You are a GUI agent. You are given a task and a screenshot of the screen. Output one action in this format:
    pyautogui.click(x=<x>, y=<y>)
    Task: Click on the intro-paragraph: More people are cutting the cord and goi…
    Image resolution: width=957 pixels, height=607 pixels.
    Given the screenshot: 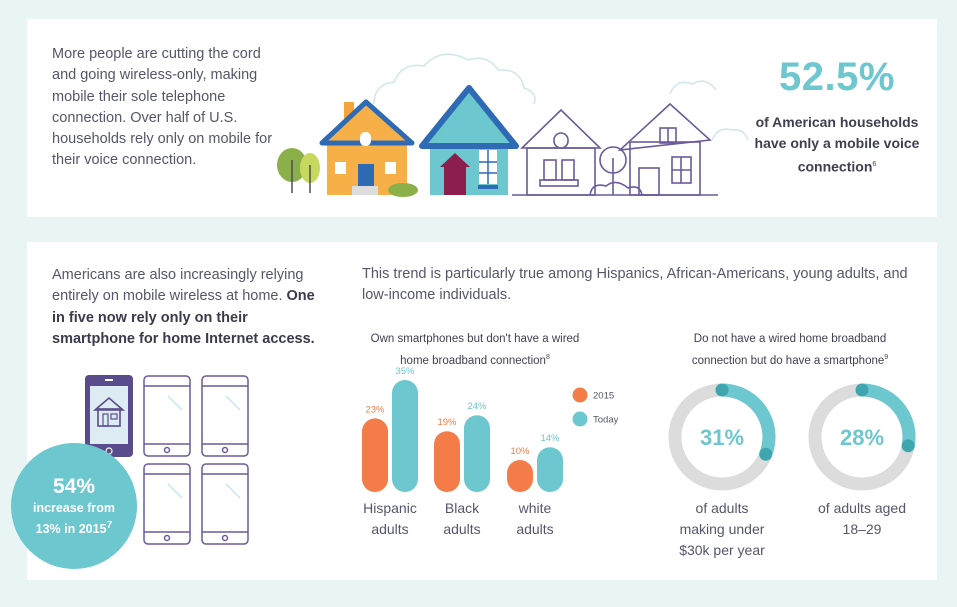 What is the action you would take?
    pyautogui.click(x=162, y=107)
    